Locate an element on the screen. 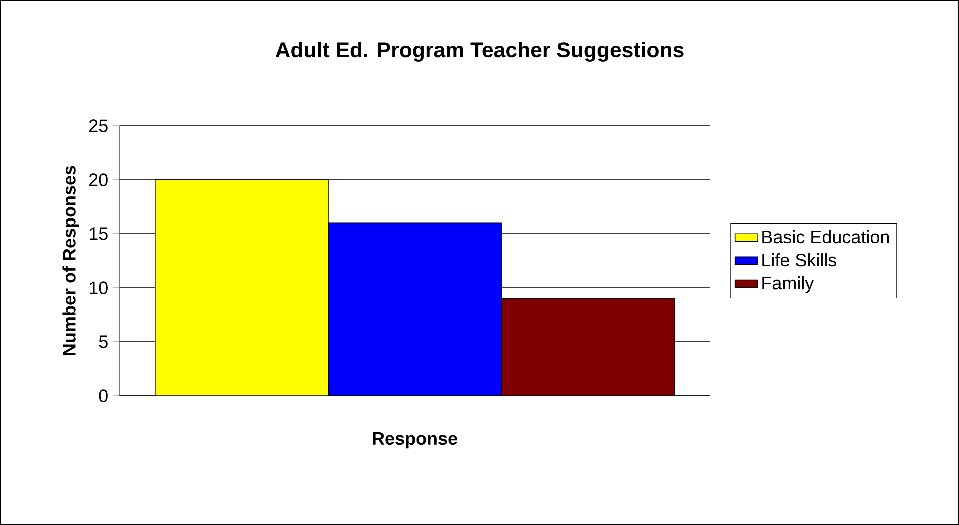 The height and width of the screenshot is (525, 959). y-tick-label: 20 is located at coordinates (99, 180).